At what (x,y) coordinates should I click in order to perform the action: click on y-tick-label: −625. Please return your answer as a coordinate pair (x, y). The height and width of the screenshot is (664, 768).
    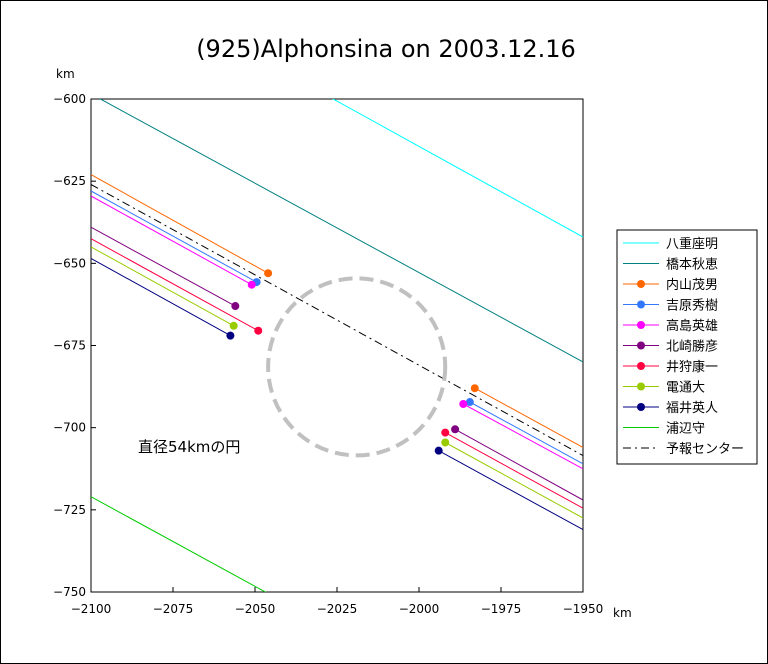
    Looking at the image, I should click on (69, 181).